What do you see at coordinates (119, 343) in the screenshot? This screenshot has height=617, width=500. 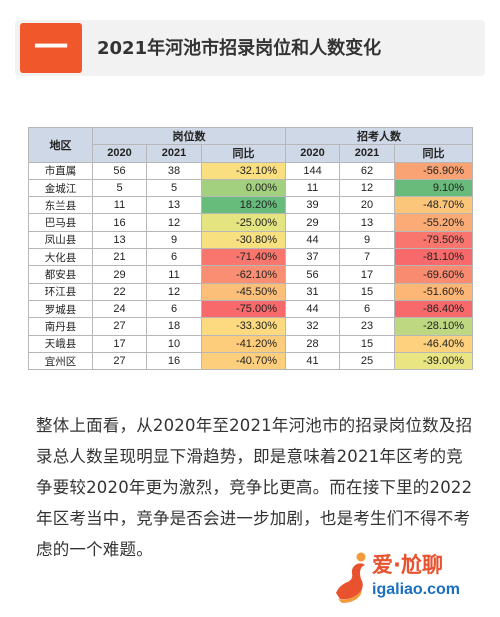 I see `positions-2020-cell: 17` at bounding box center [119, 343].